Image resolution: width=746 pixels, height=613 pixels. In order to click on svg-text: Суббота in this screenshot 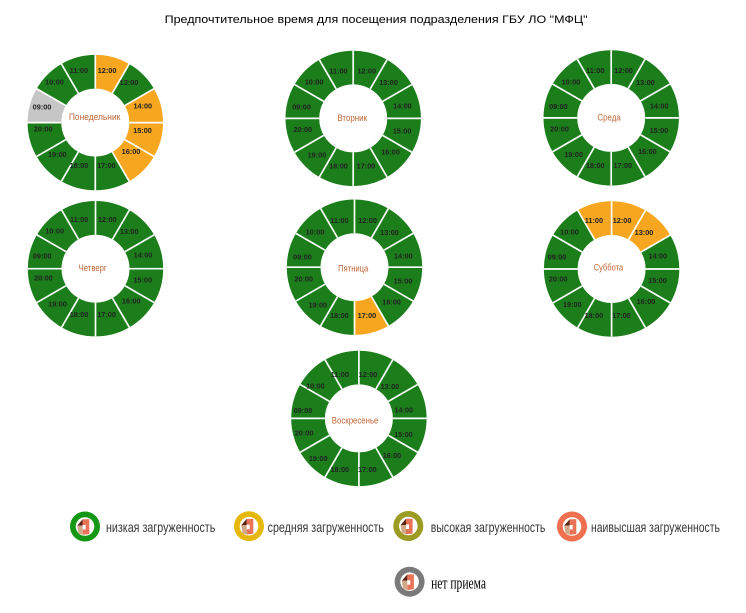, I will do `click(609, 268)`.